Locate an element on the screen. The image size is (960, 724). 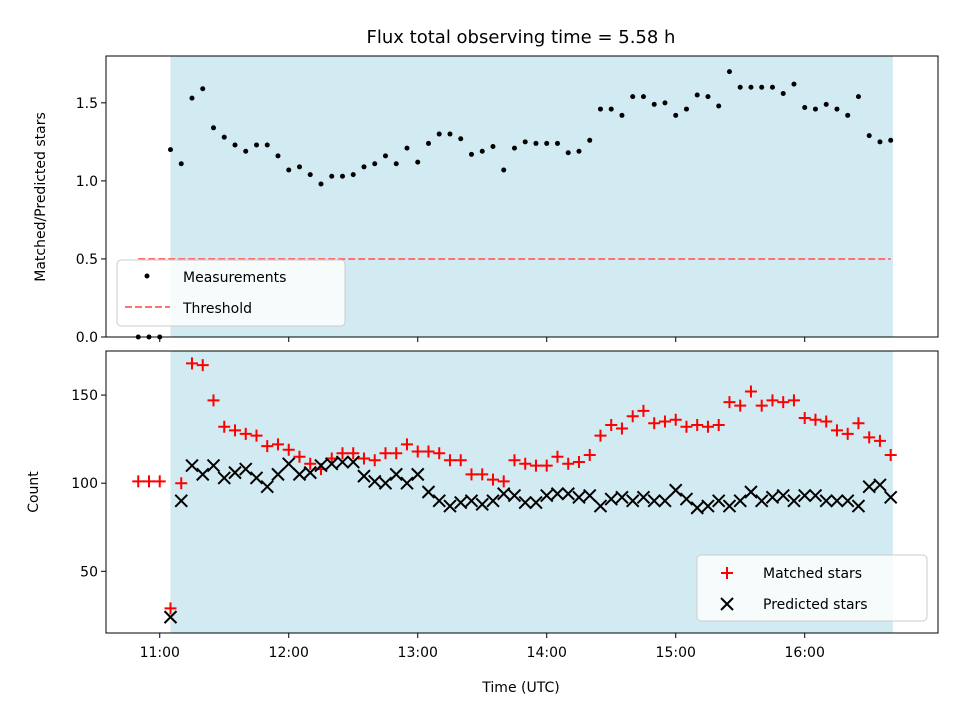
legend-measurements-marker is located at coordinates (147, 276).